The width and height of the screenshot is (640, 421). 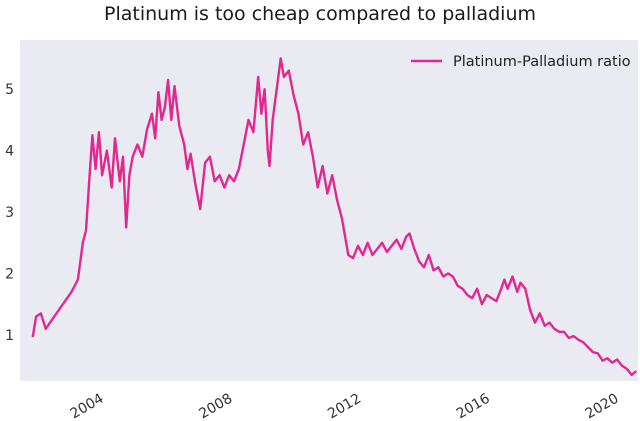 I want to click on y-tick-label: 5, so click(x=9, y=90).